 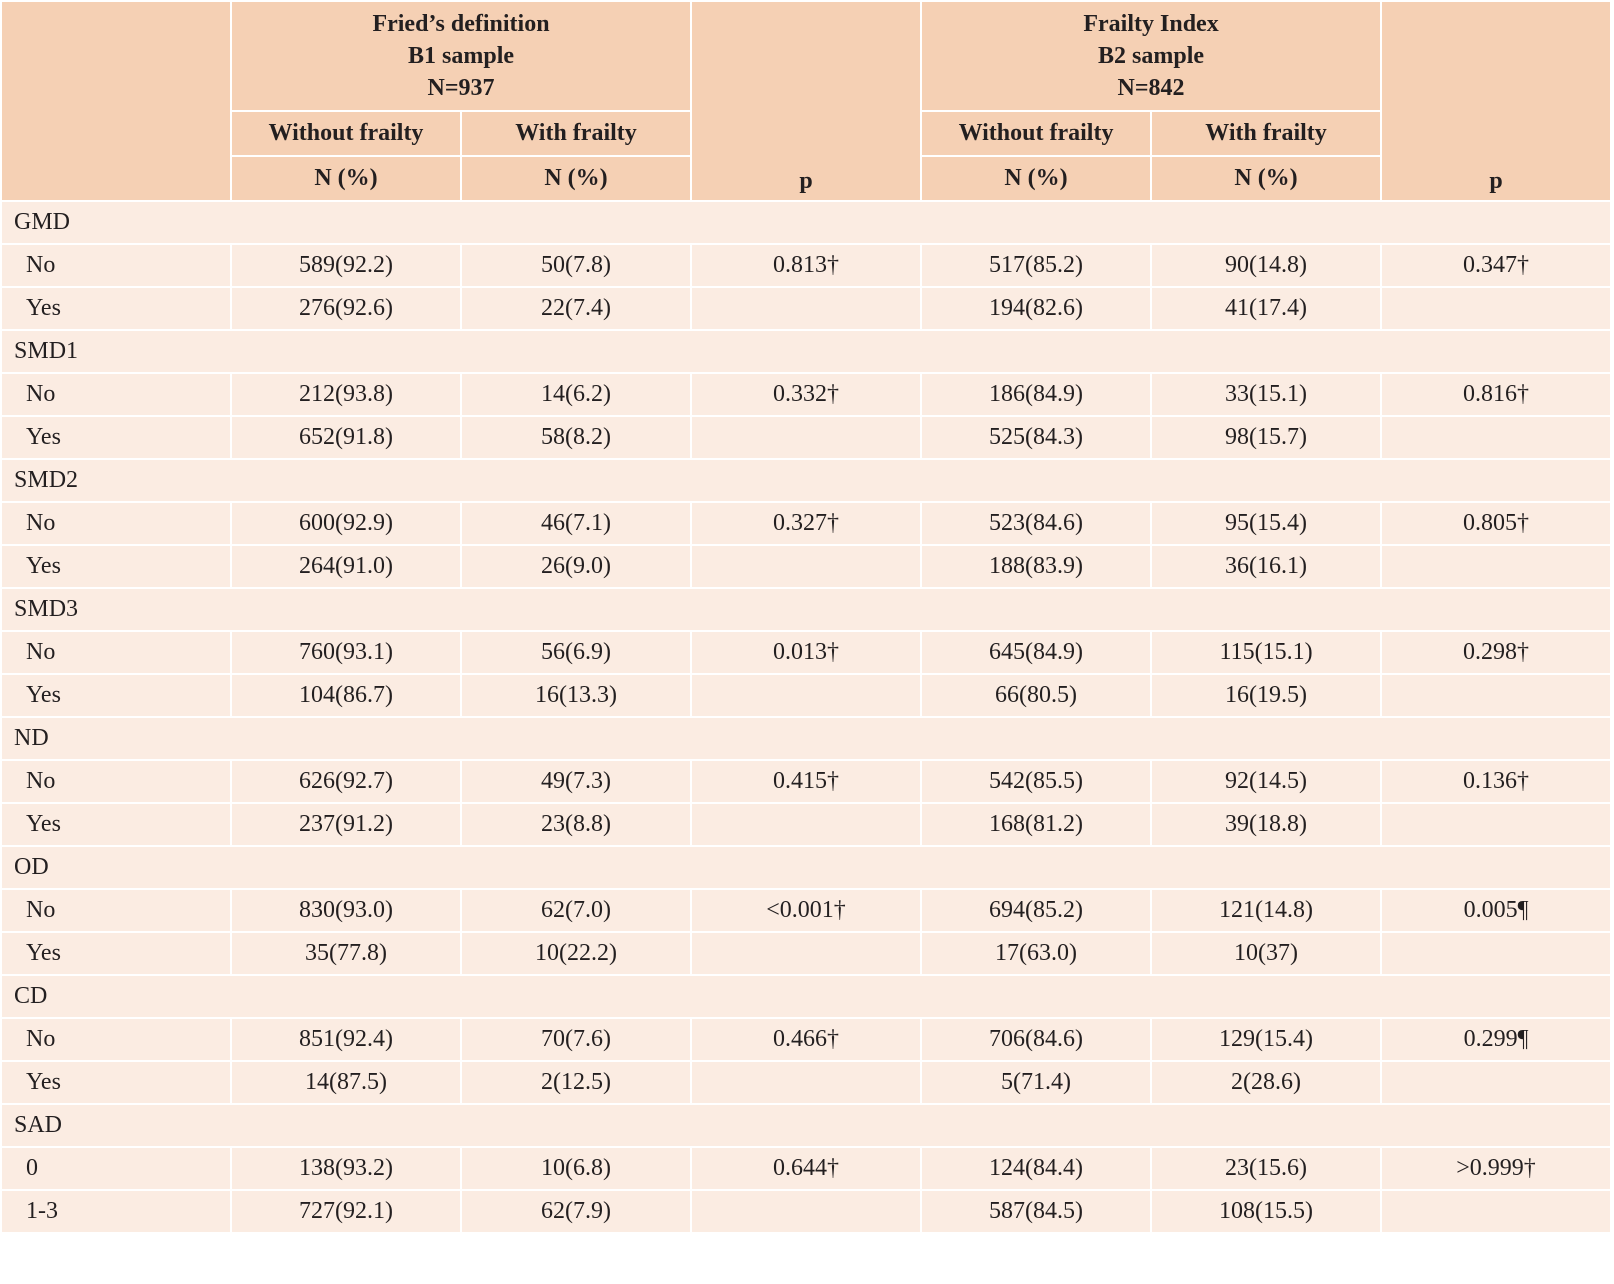 What do you see at coordinates (1496, 652) in the screenshot?
I see `fi-p-cell: 0.298†` at bounding box center [1496, 652].